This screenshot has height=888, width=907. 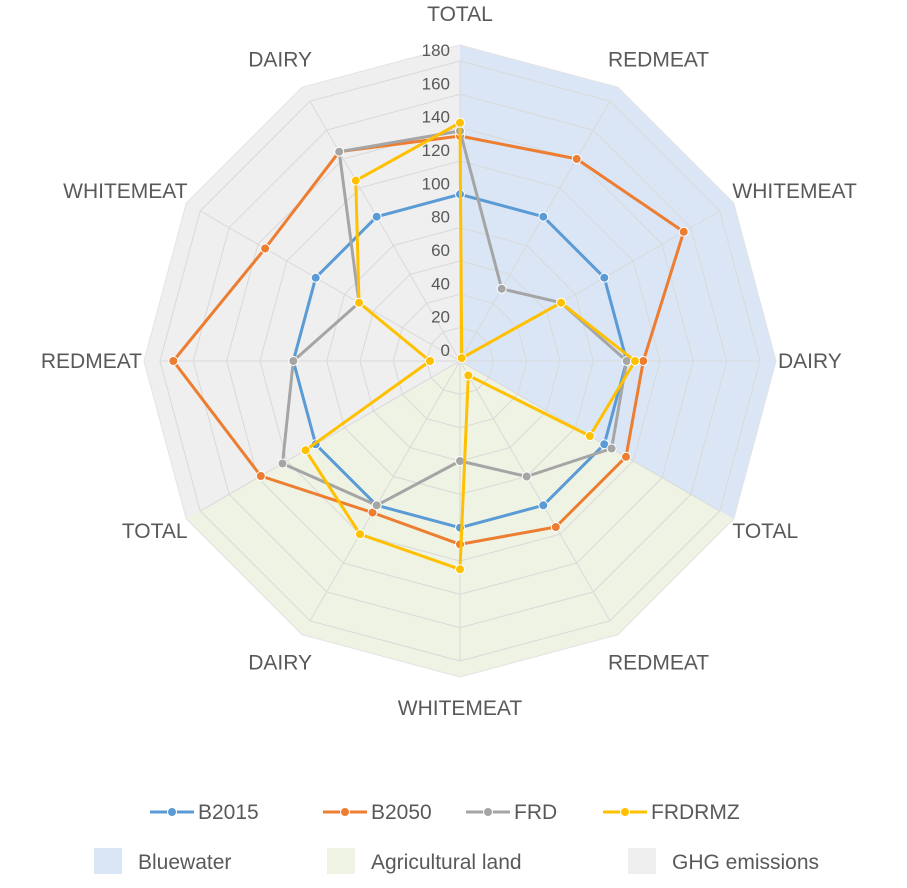 What do you see at coordinates (445, 350) in the screenshot?
I see `tick-label: 0` at bounding box center [445, 350].